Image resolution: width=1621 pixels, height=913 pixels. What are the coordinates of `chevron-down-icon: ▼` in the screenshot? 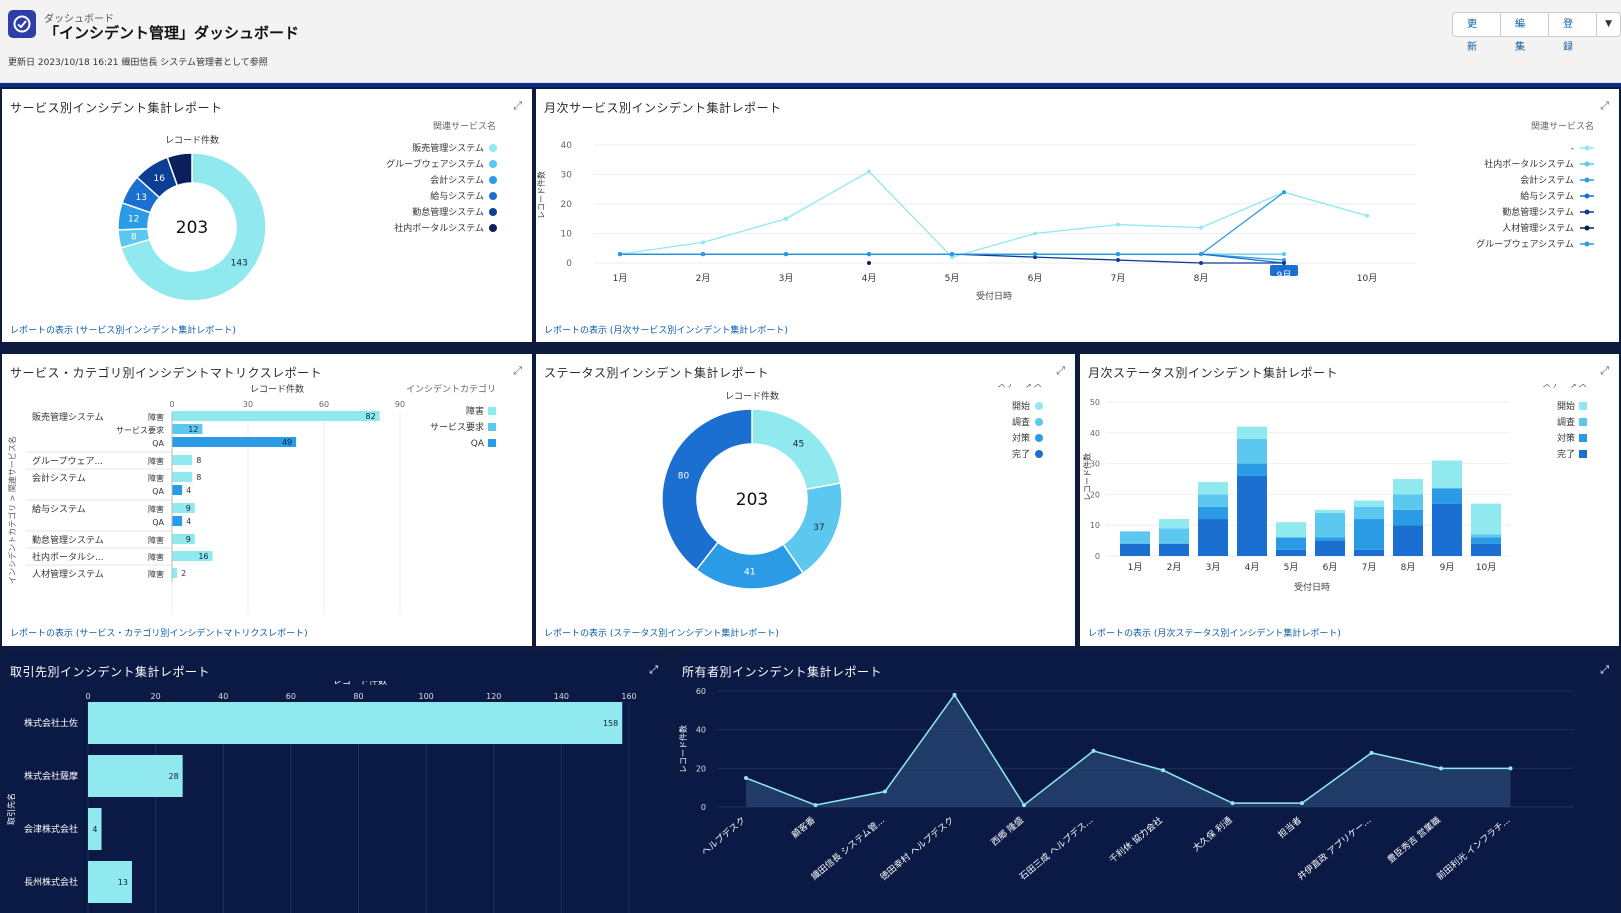 It's located at (1609, 24).